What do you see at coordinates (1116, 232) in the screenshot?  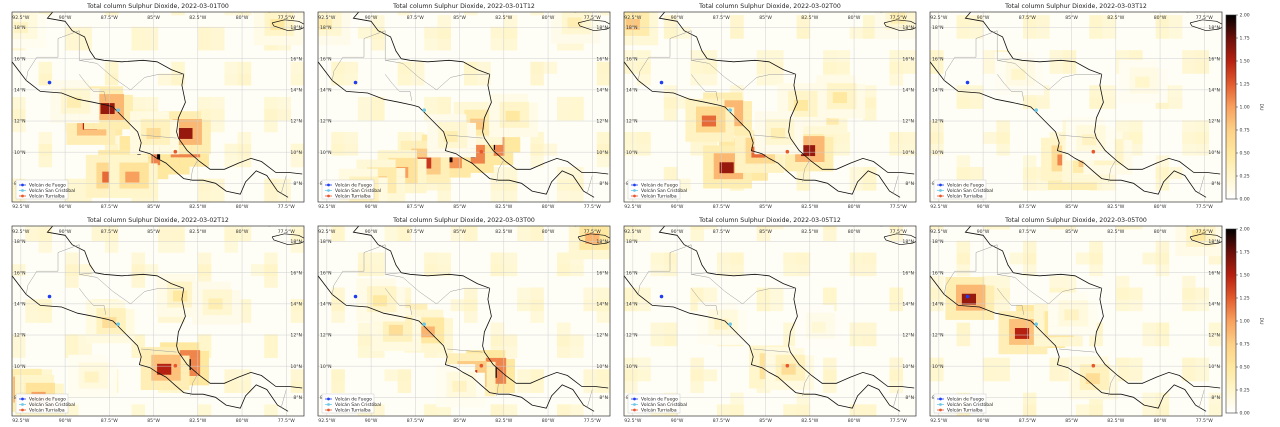 I see `x-tick-label: 82.5°W` at bounding box center [1116, 232].